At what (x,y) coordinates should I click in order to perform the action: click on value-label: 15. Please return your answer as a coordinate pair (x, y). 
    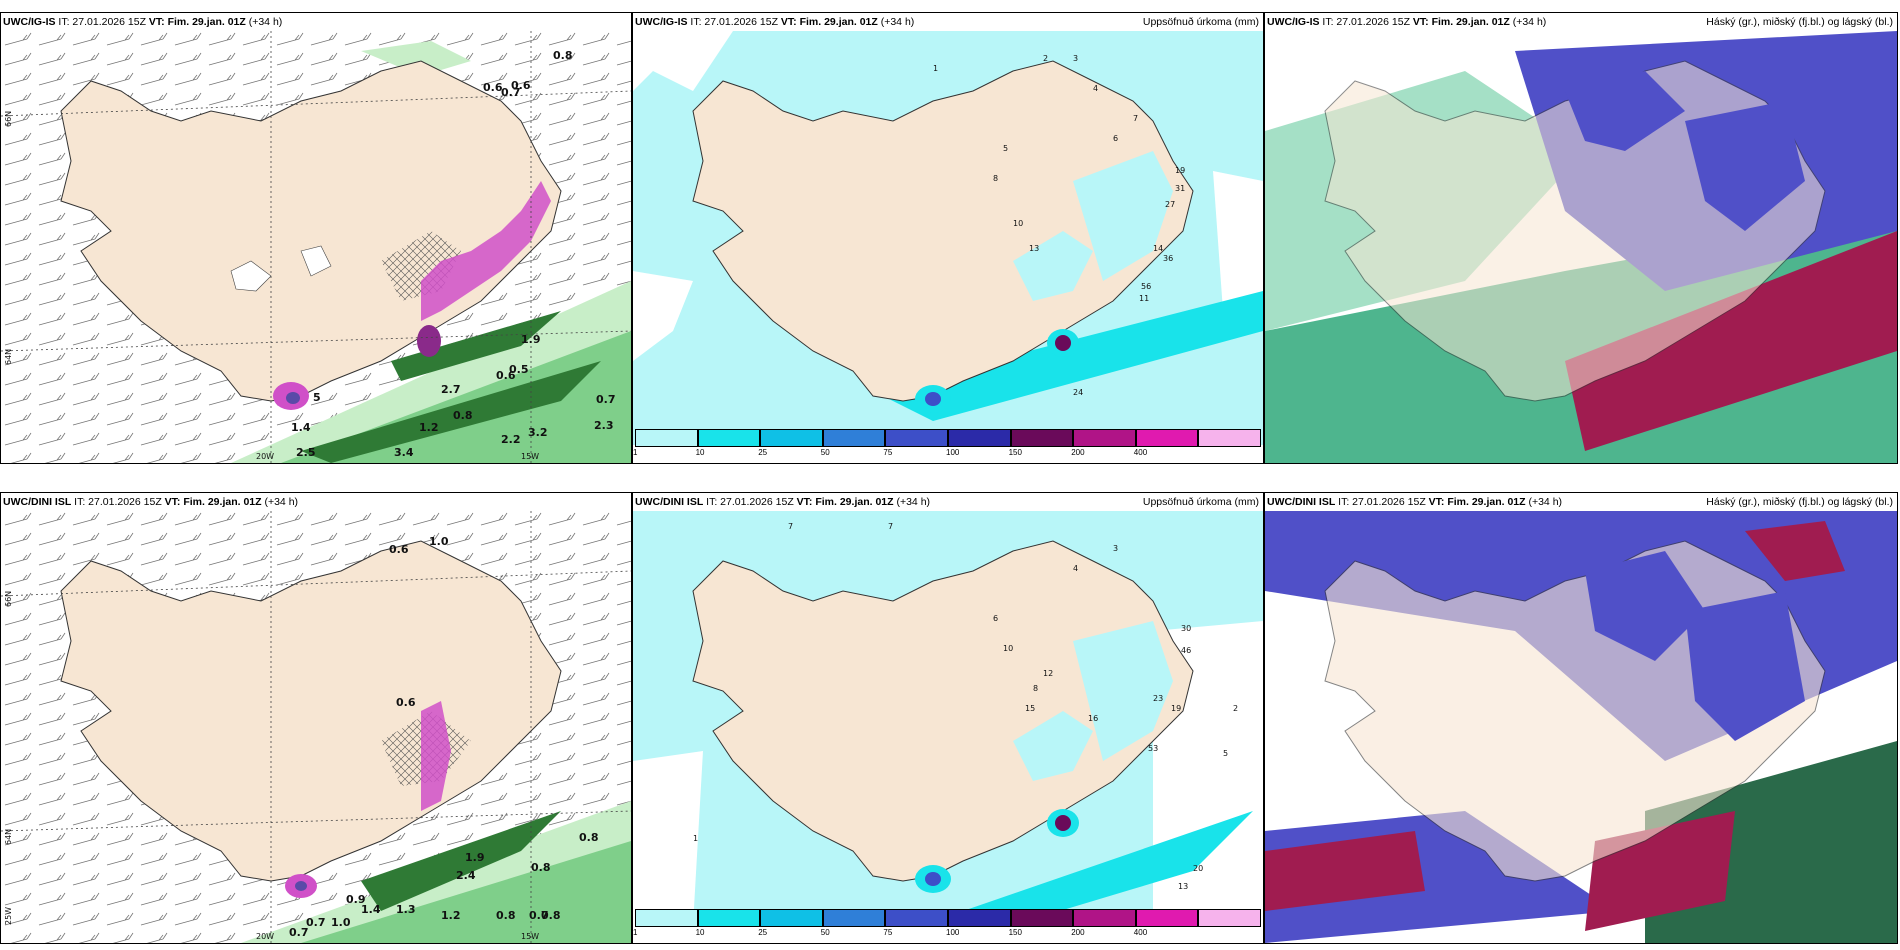
    Looking at the image, I should click on (1030, 708).